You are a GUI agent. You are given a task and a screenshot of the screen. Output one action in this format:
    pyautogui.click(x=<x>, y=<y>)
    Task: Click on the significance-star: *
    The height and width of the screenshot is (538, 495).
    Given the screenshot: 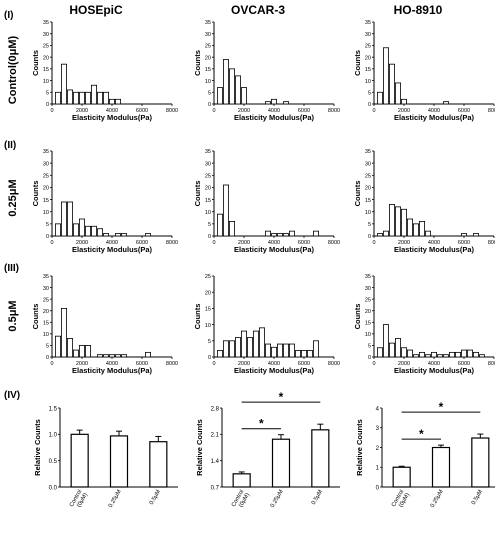 What is the action you would take?
    pyautogui.click(x=281, y=397)
    